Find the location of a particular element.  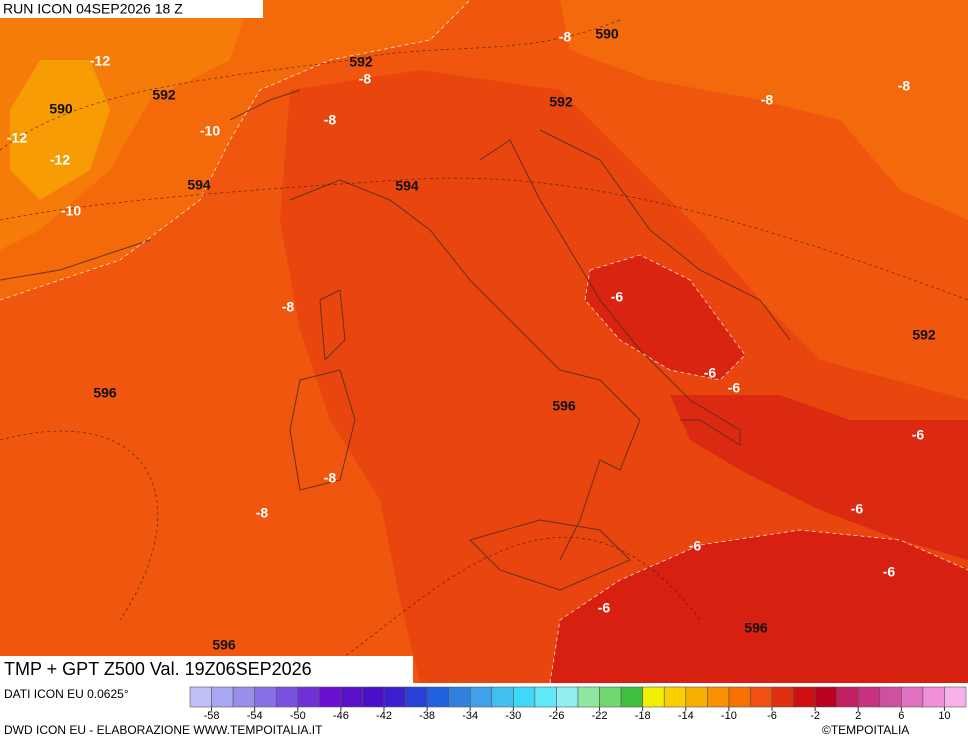

colorbar-label: -34 is located at coordinates (470, 716).